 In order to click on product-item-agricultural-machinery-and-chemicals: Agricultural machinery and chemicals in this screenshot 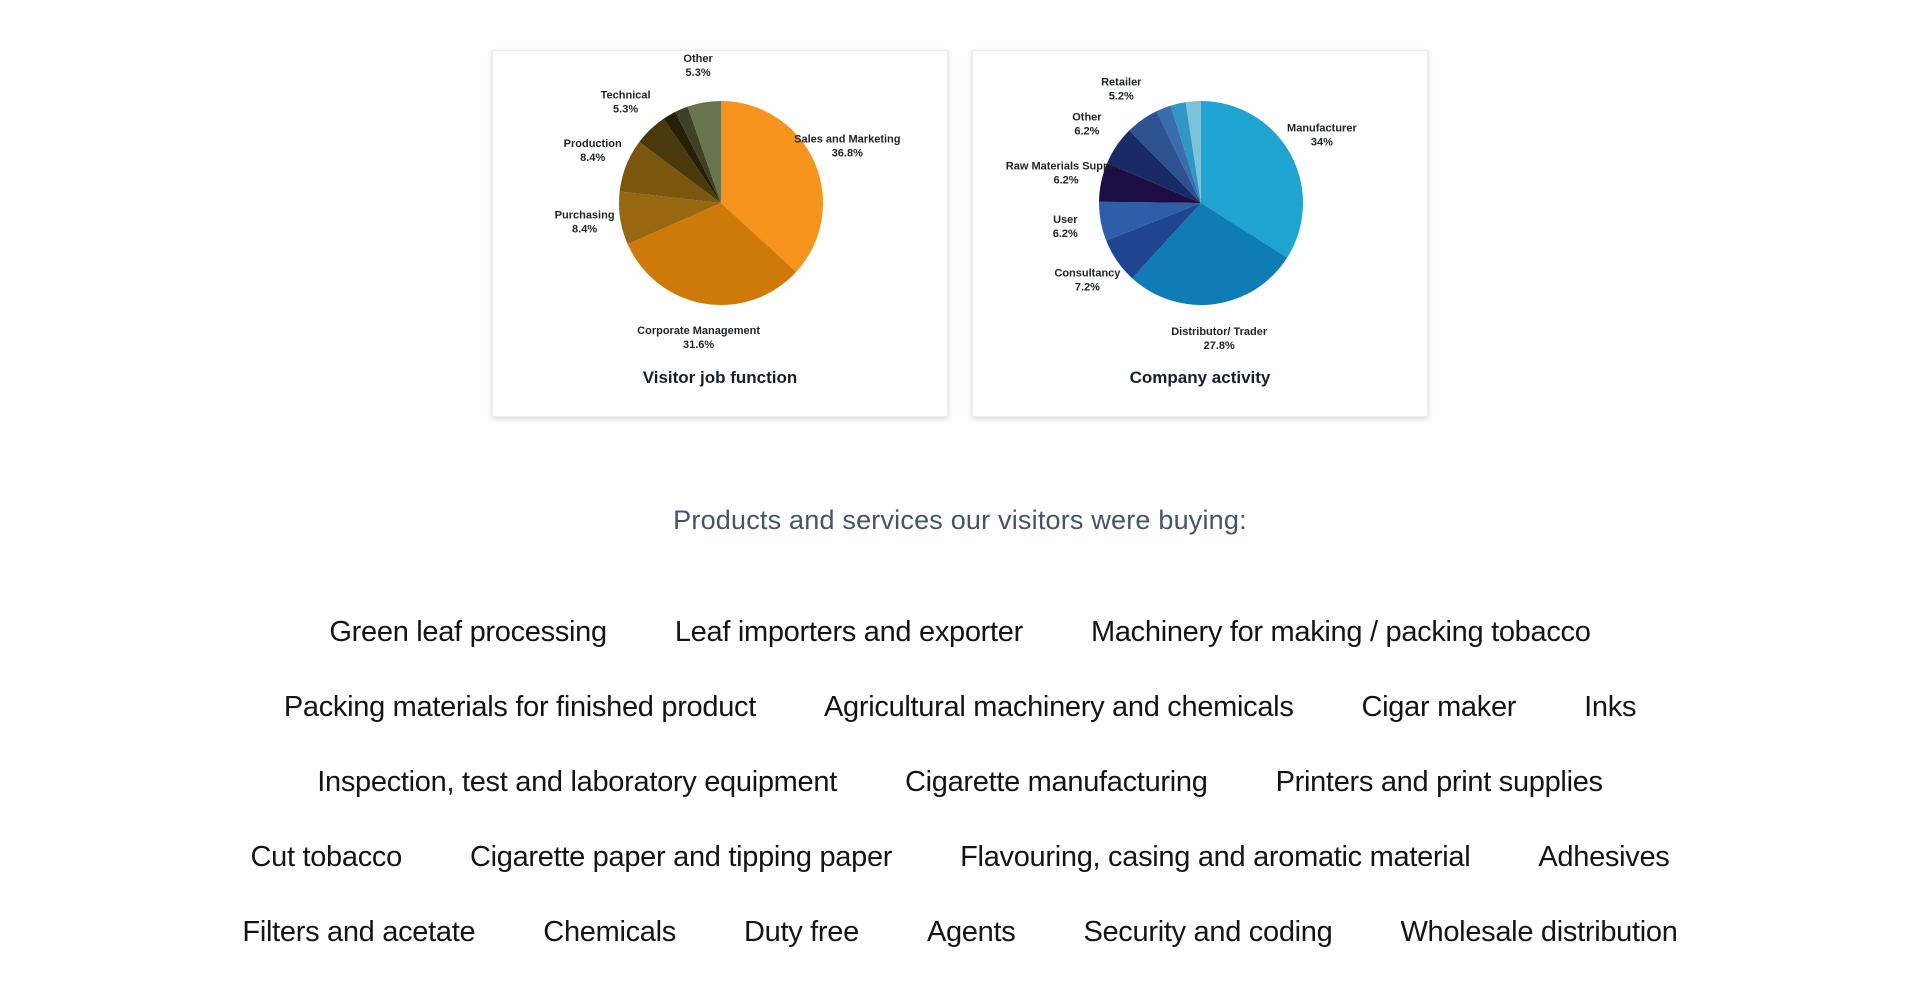, I will do `click(1059, 707)`.